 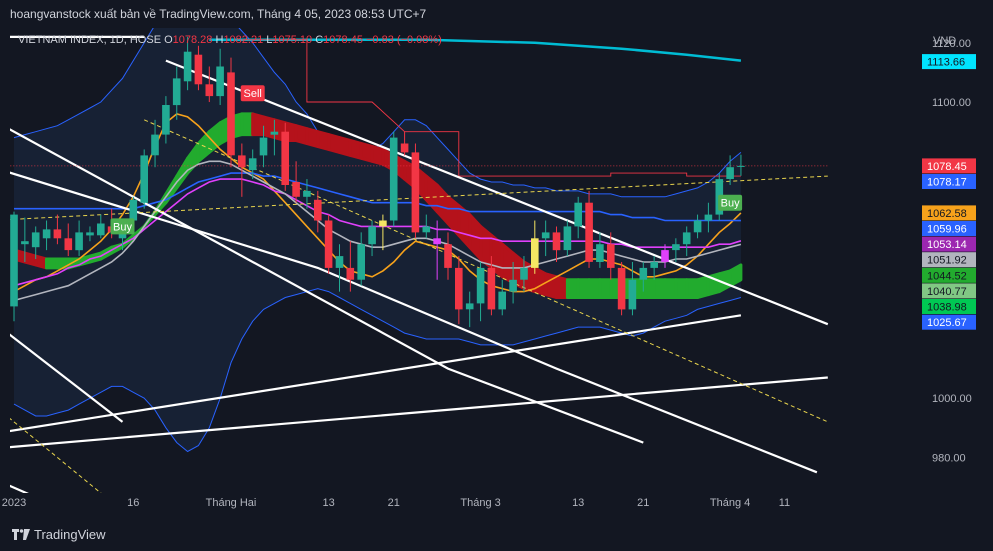 I want to click on y-tick-label: 1000.00, so click(x=952, y=399).